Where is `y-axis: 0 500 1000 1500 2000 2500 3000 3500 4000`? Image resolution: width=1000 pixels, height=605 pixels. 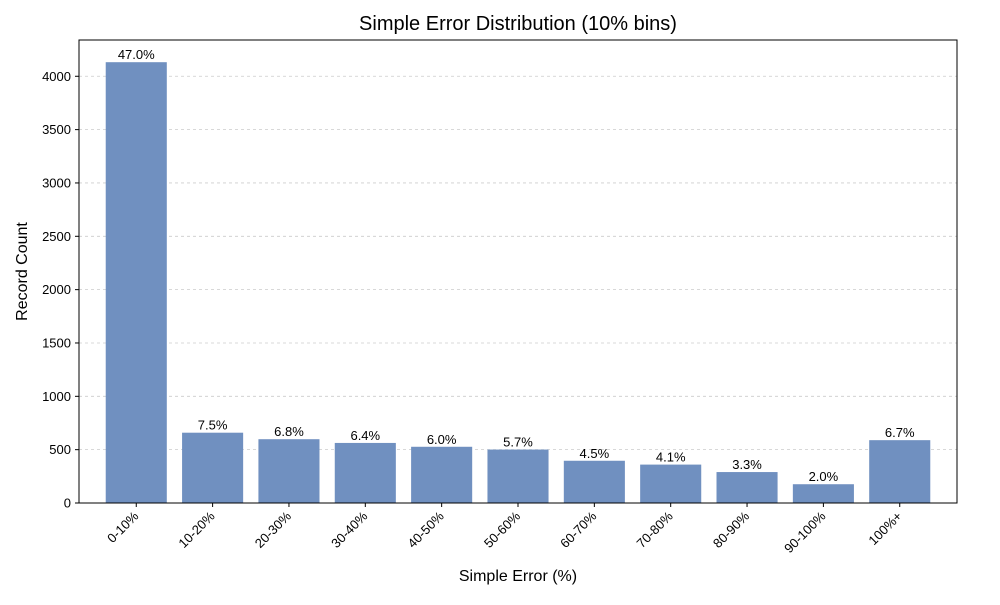
y-axis: 0 500 1000 1500 2000 2500 3000 3500 4000 is located at coordinates (60, 290).